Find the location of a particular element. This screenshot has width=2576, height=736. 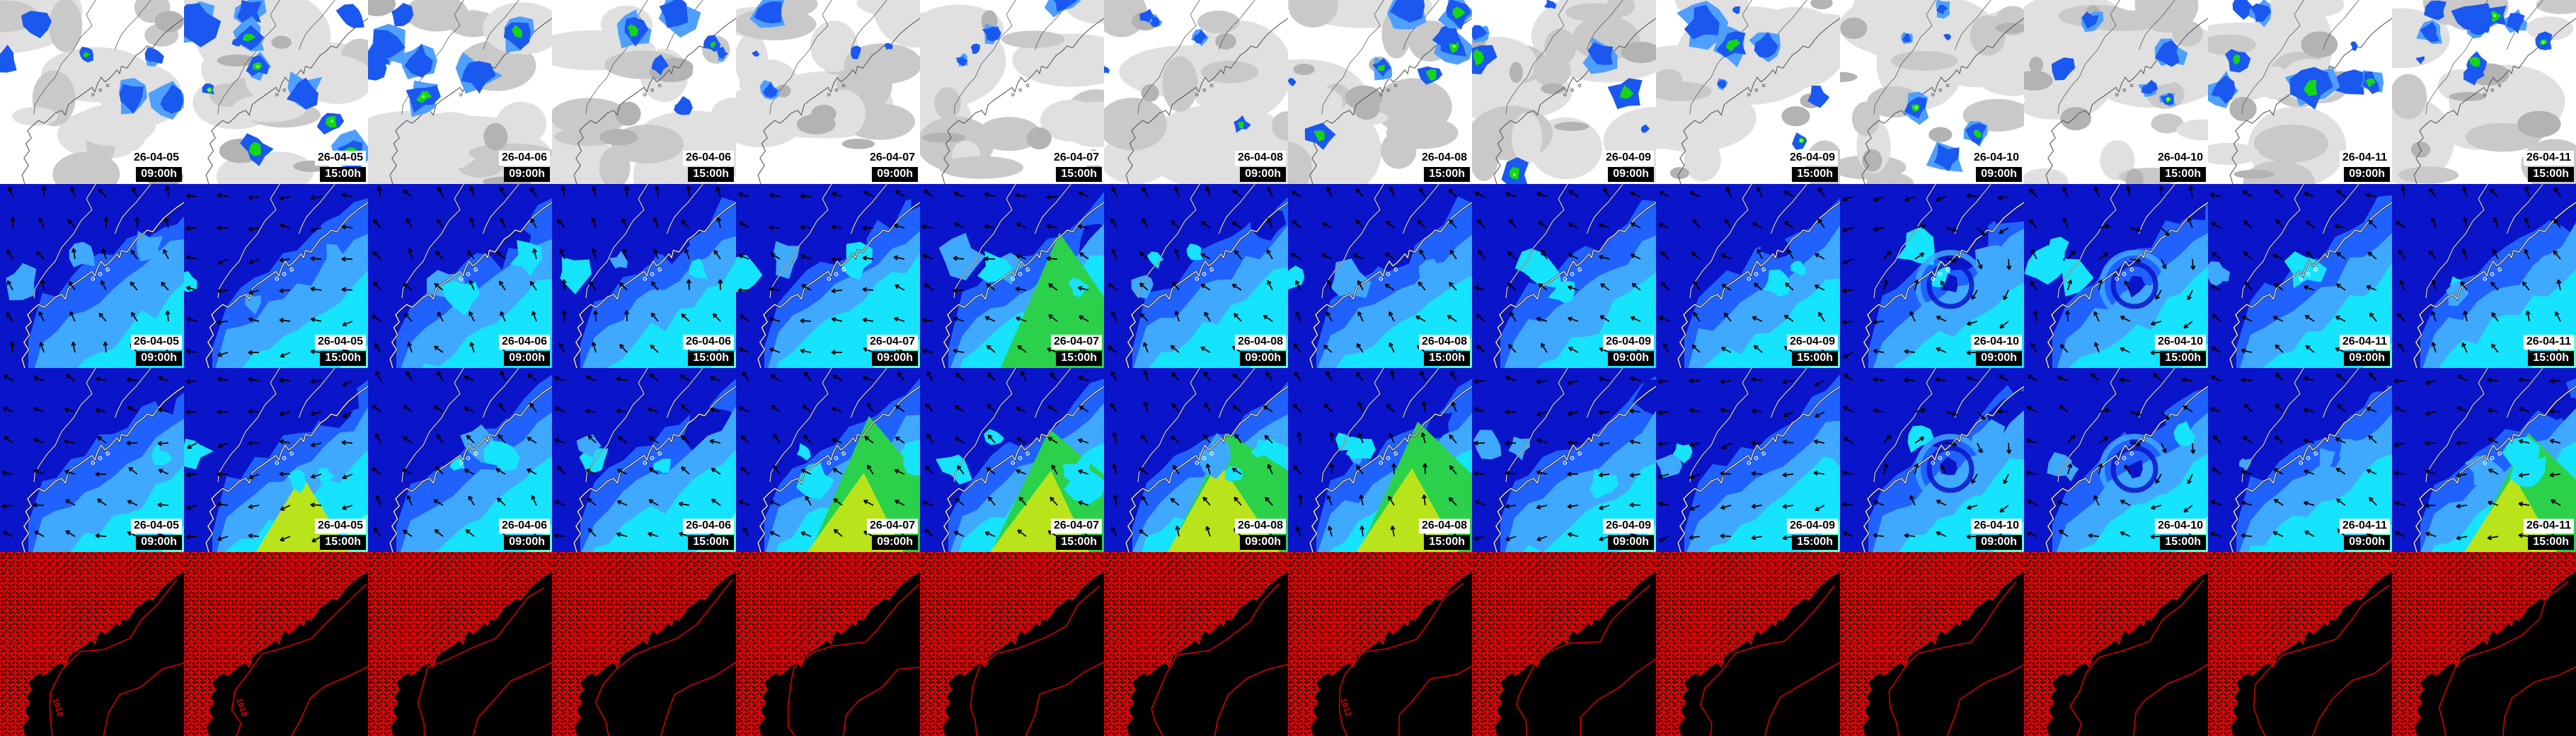

panel-time-label: 15:00h is located at coordinates (1079, 542).